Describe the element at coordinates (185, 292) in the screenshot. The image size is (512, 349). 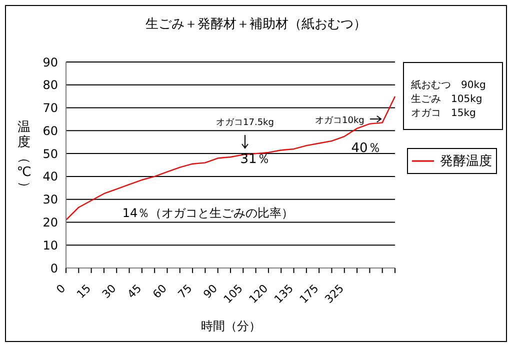
I see `x-tick-label: 75` at that location.